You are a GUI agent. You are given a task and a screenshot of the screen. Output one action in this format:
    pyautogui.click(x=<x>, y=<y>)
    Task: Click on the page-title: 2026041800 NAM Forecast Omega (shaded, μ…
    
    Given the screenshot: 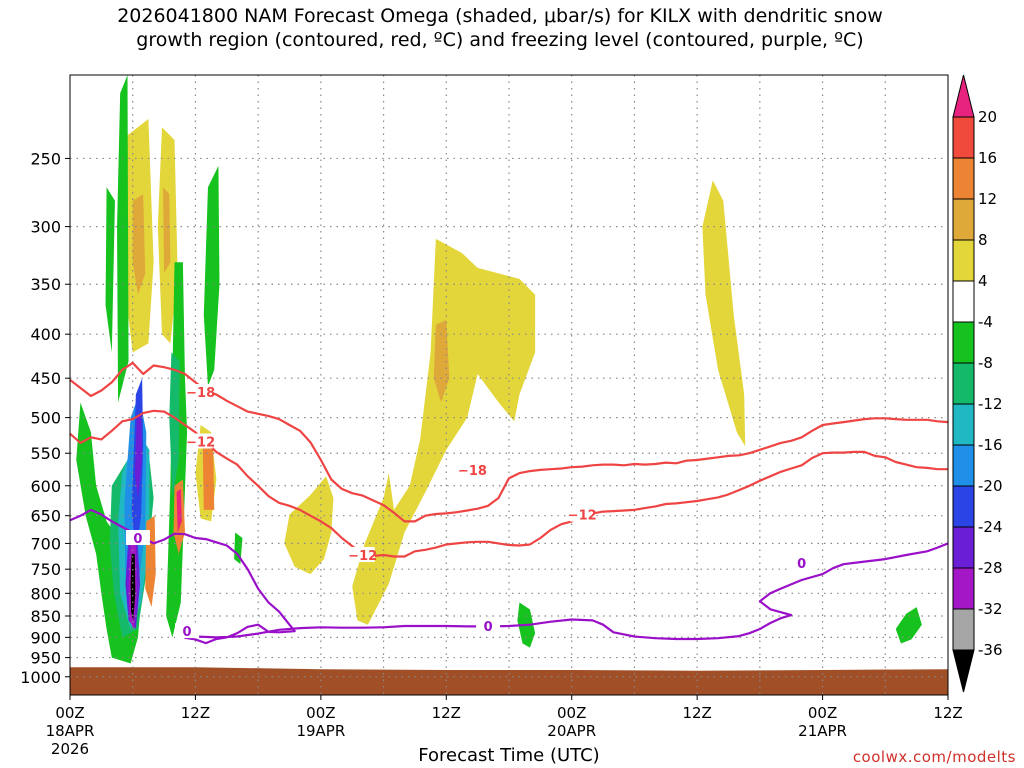 What is the action you would take?
    pyautogui.click(x=500, y=28)
    